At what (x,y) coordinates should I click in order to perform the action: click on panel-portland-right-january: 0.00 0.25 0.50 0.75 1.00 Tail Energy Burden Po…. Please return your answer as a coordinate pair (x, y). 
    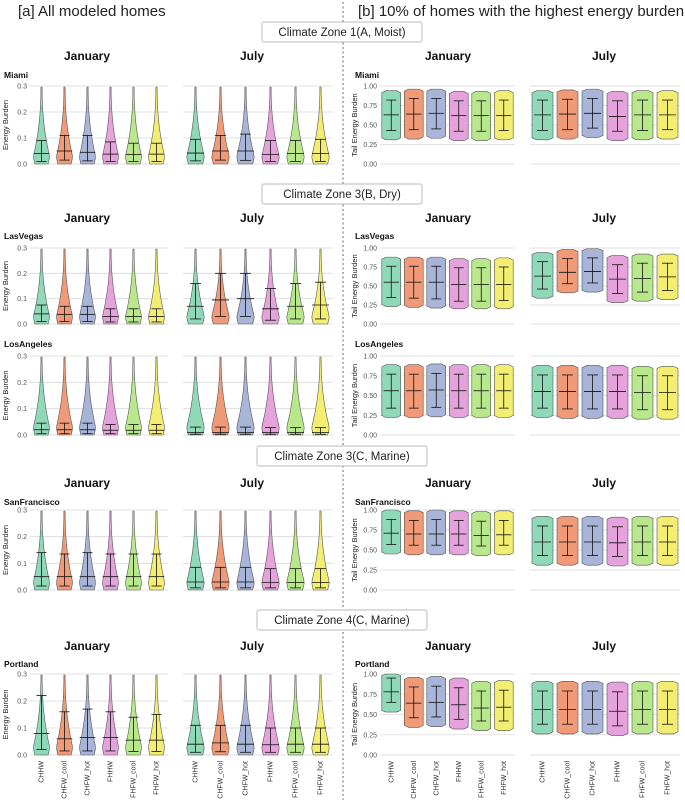
    Looking at the image, I should click on (432, 729).